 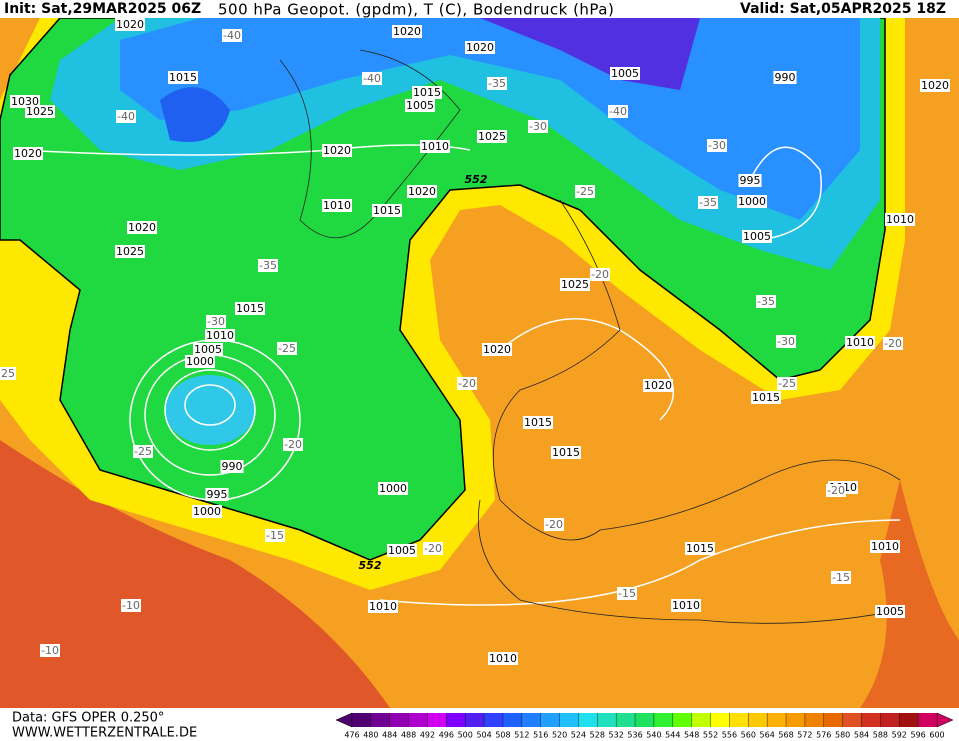 What do you see at coordinates (427, 735) in the screenshot?
I see `colorbar-tick-label: 492` at bounding box center [427, 735].